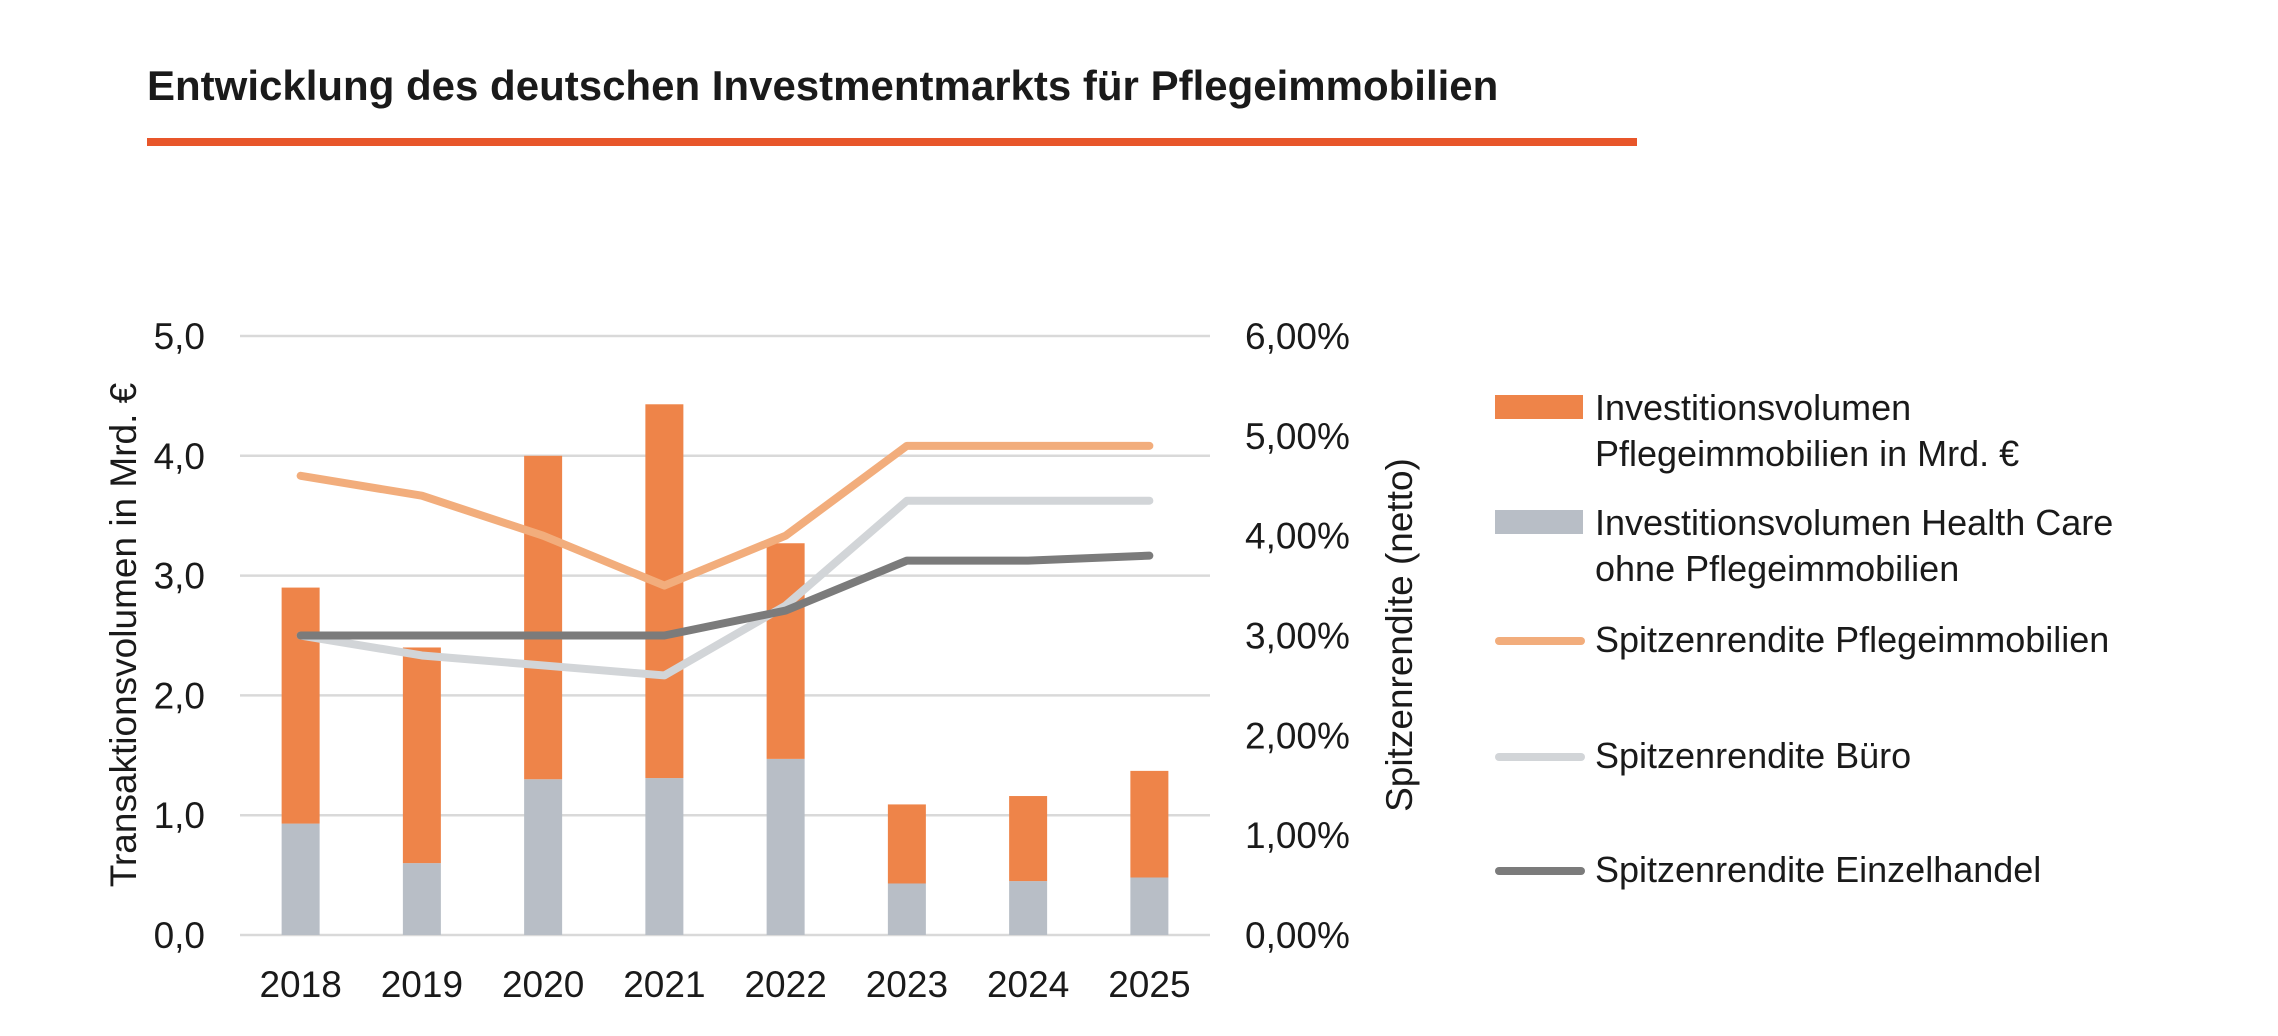 The image size is (2278, 1036). What do you see at coordinates (179, 336) in the screenshot?
I see `y-tick-label: 5,0` at bounding box center [179, 336].